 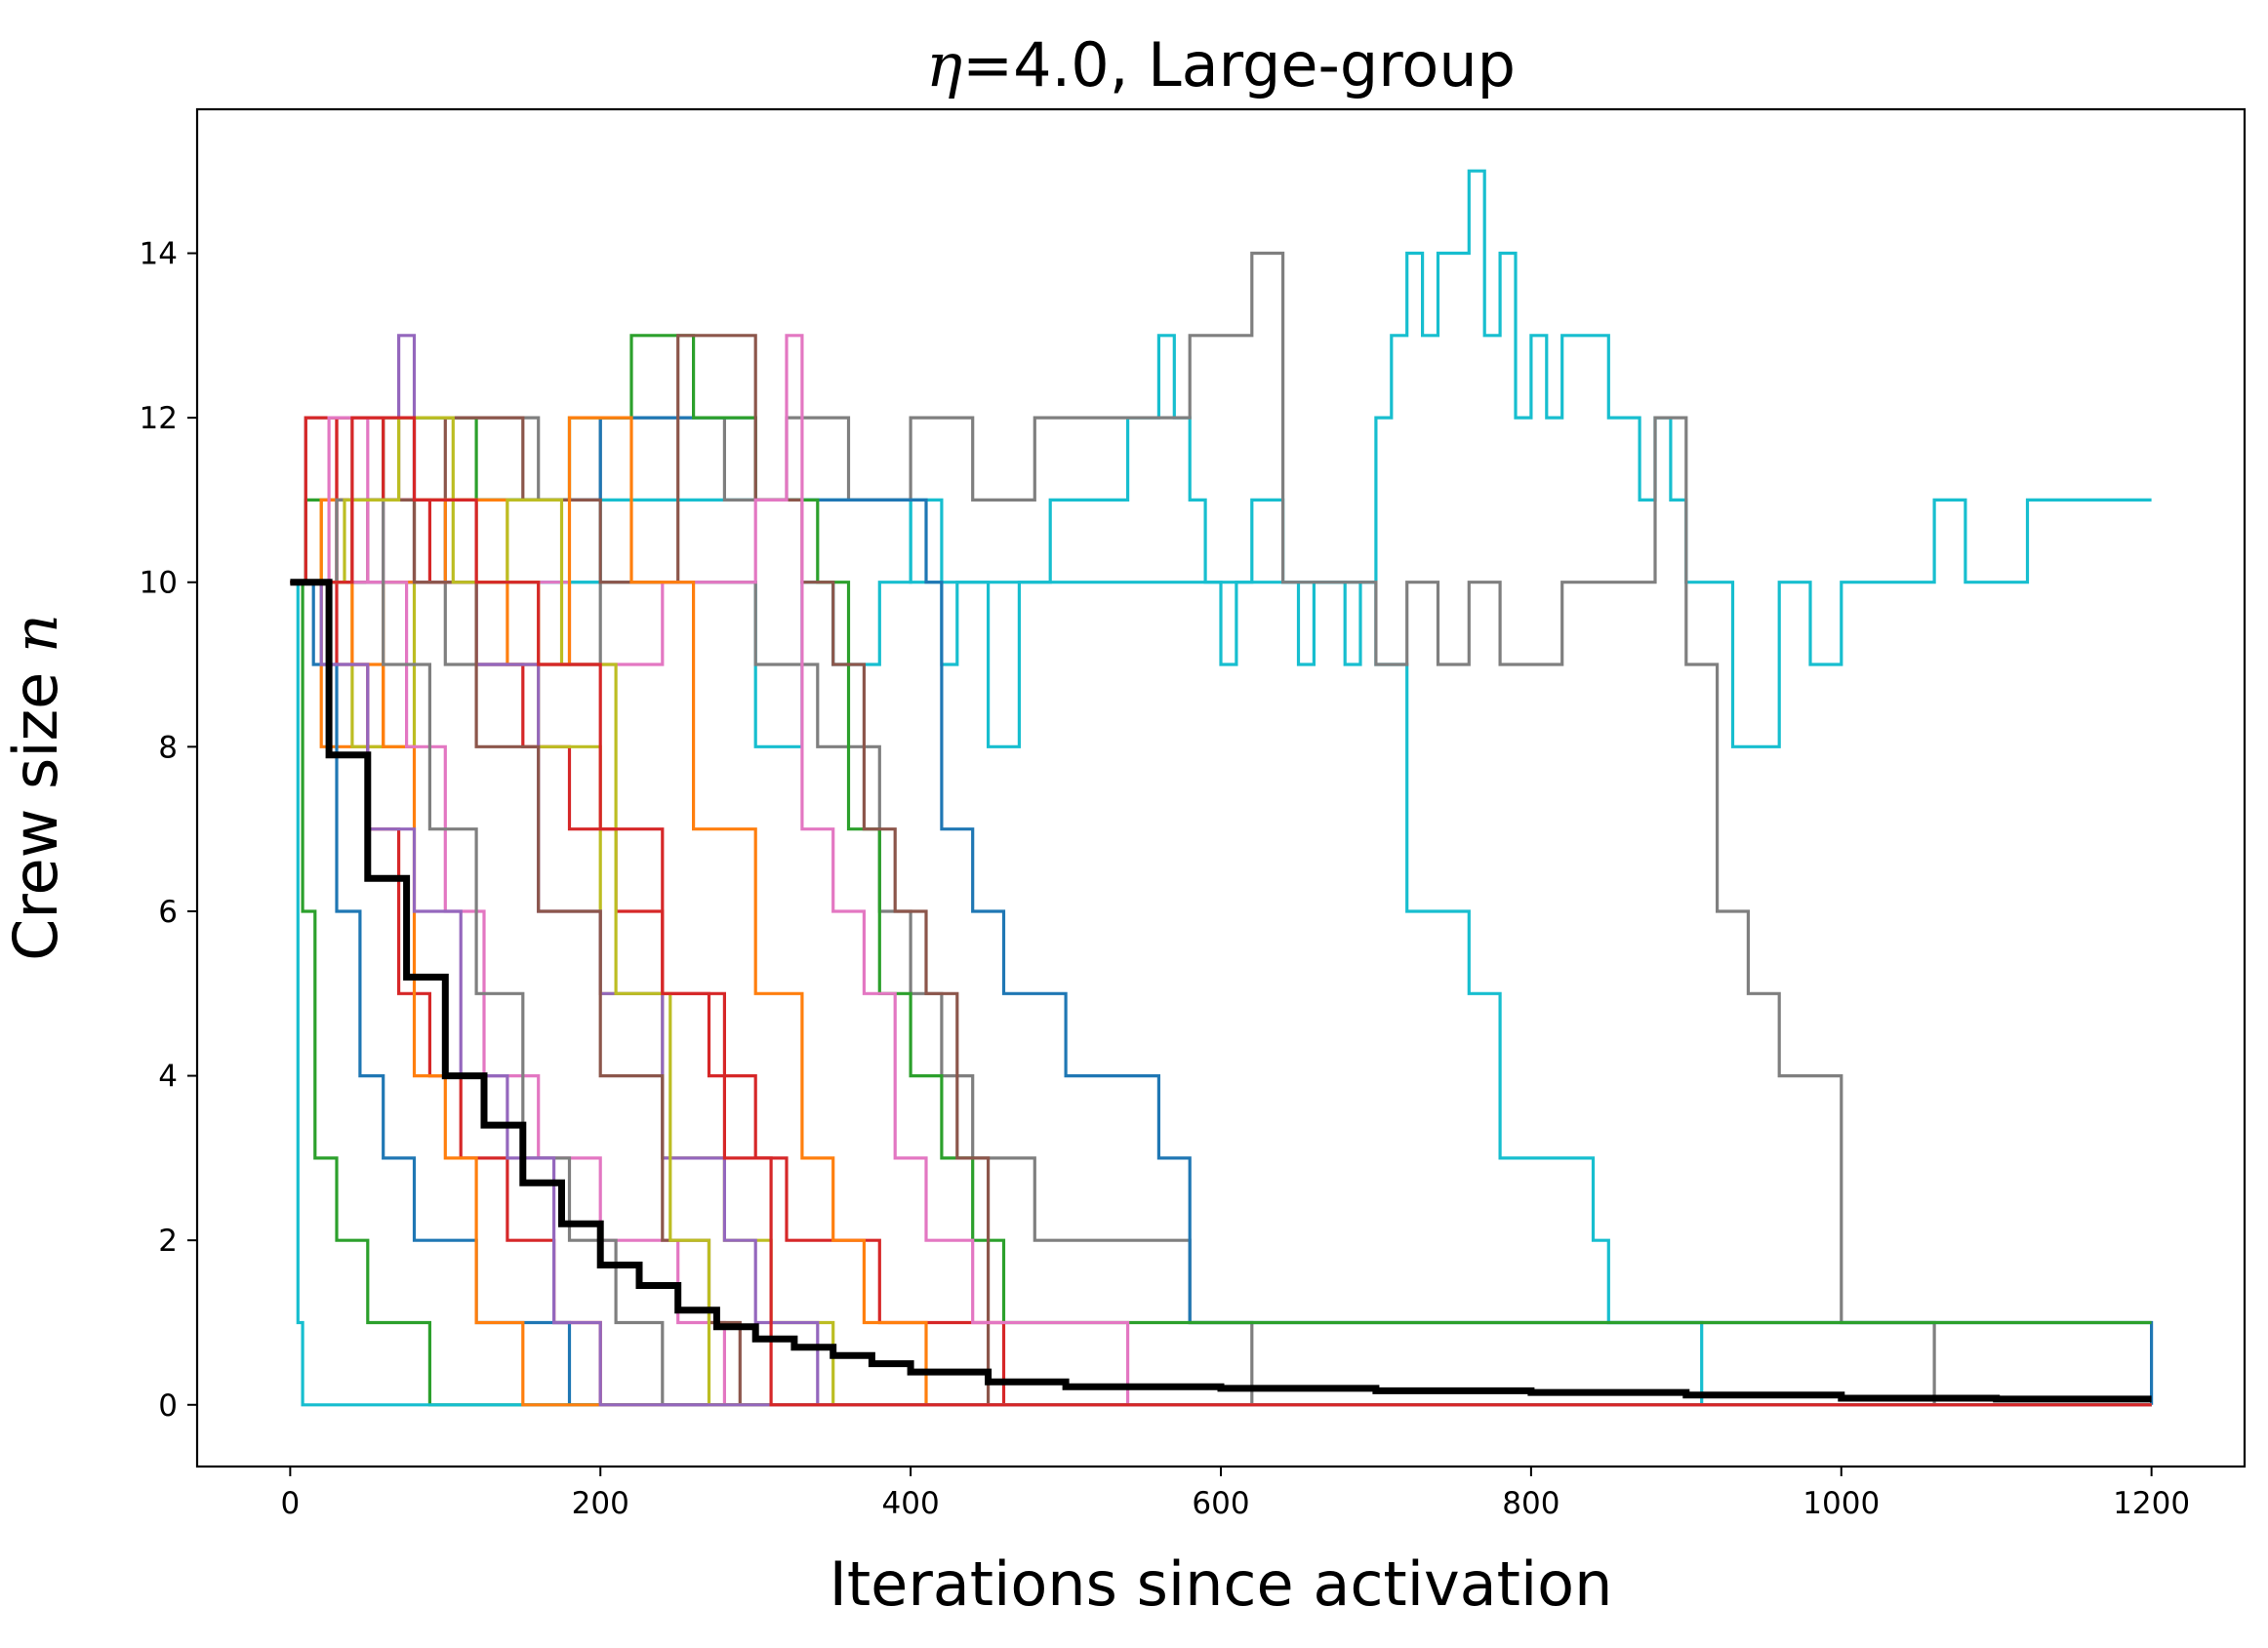 What do you see at coordinates (168, 747) in the screenshot?
I see `y-tick-label: 8` at bounding box center [168, 747].